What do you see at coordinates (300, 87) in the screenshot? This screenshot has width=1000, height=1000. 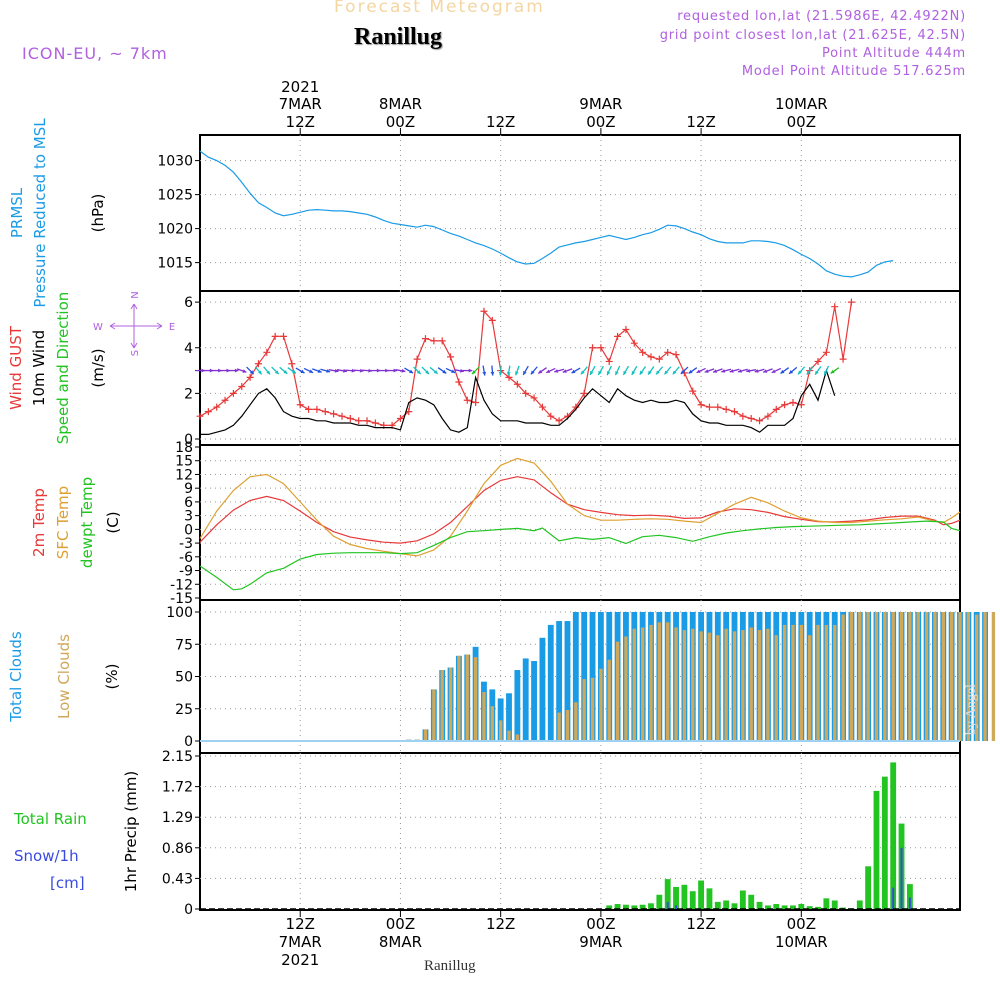 I see `time-label-top-year: 2021` at bounding box center [300, 87].